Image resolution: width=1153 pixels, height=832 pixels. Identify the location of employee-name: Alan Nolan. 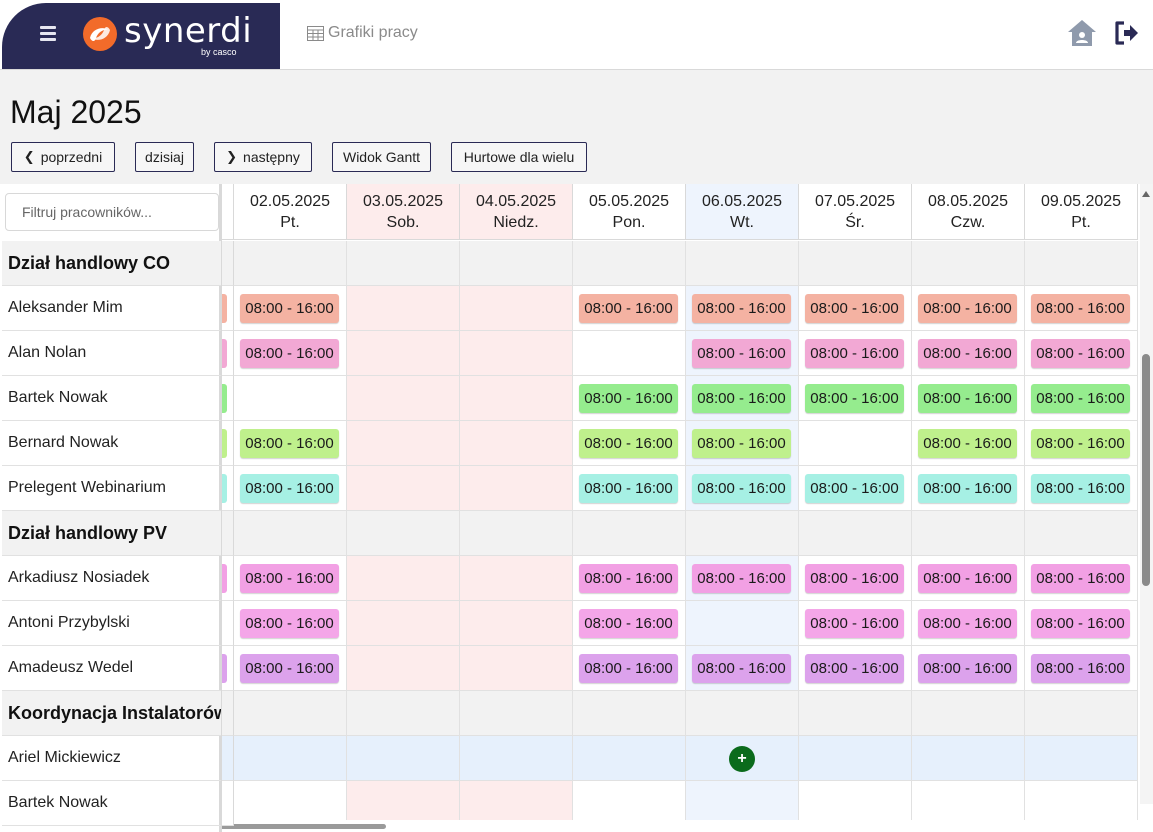
(111, 353).